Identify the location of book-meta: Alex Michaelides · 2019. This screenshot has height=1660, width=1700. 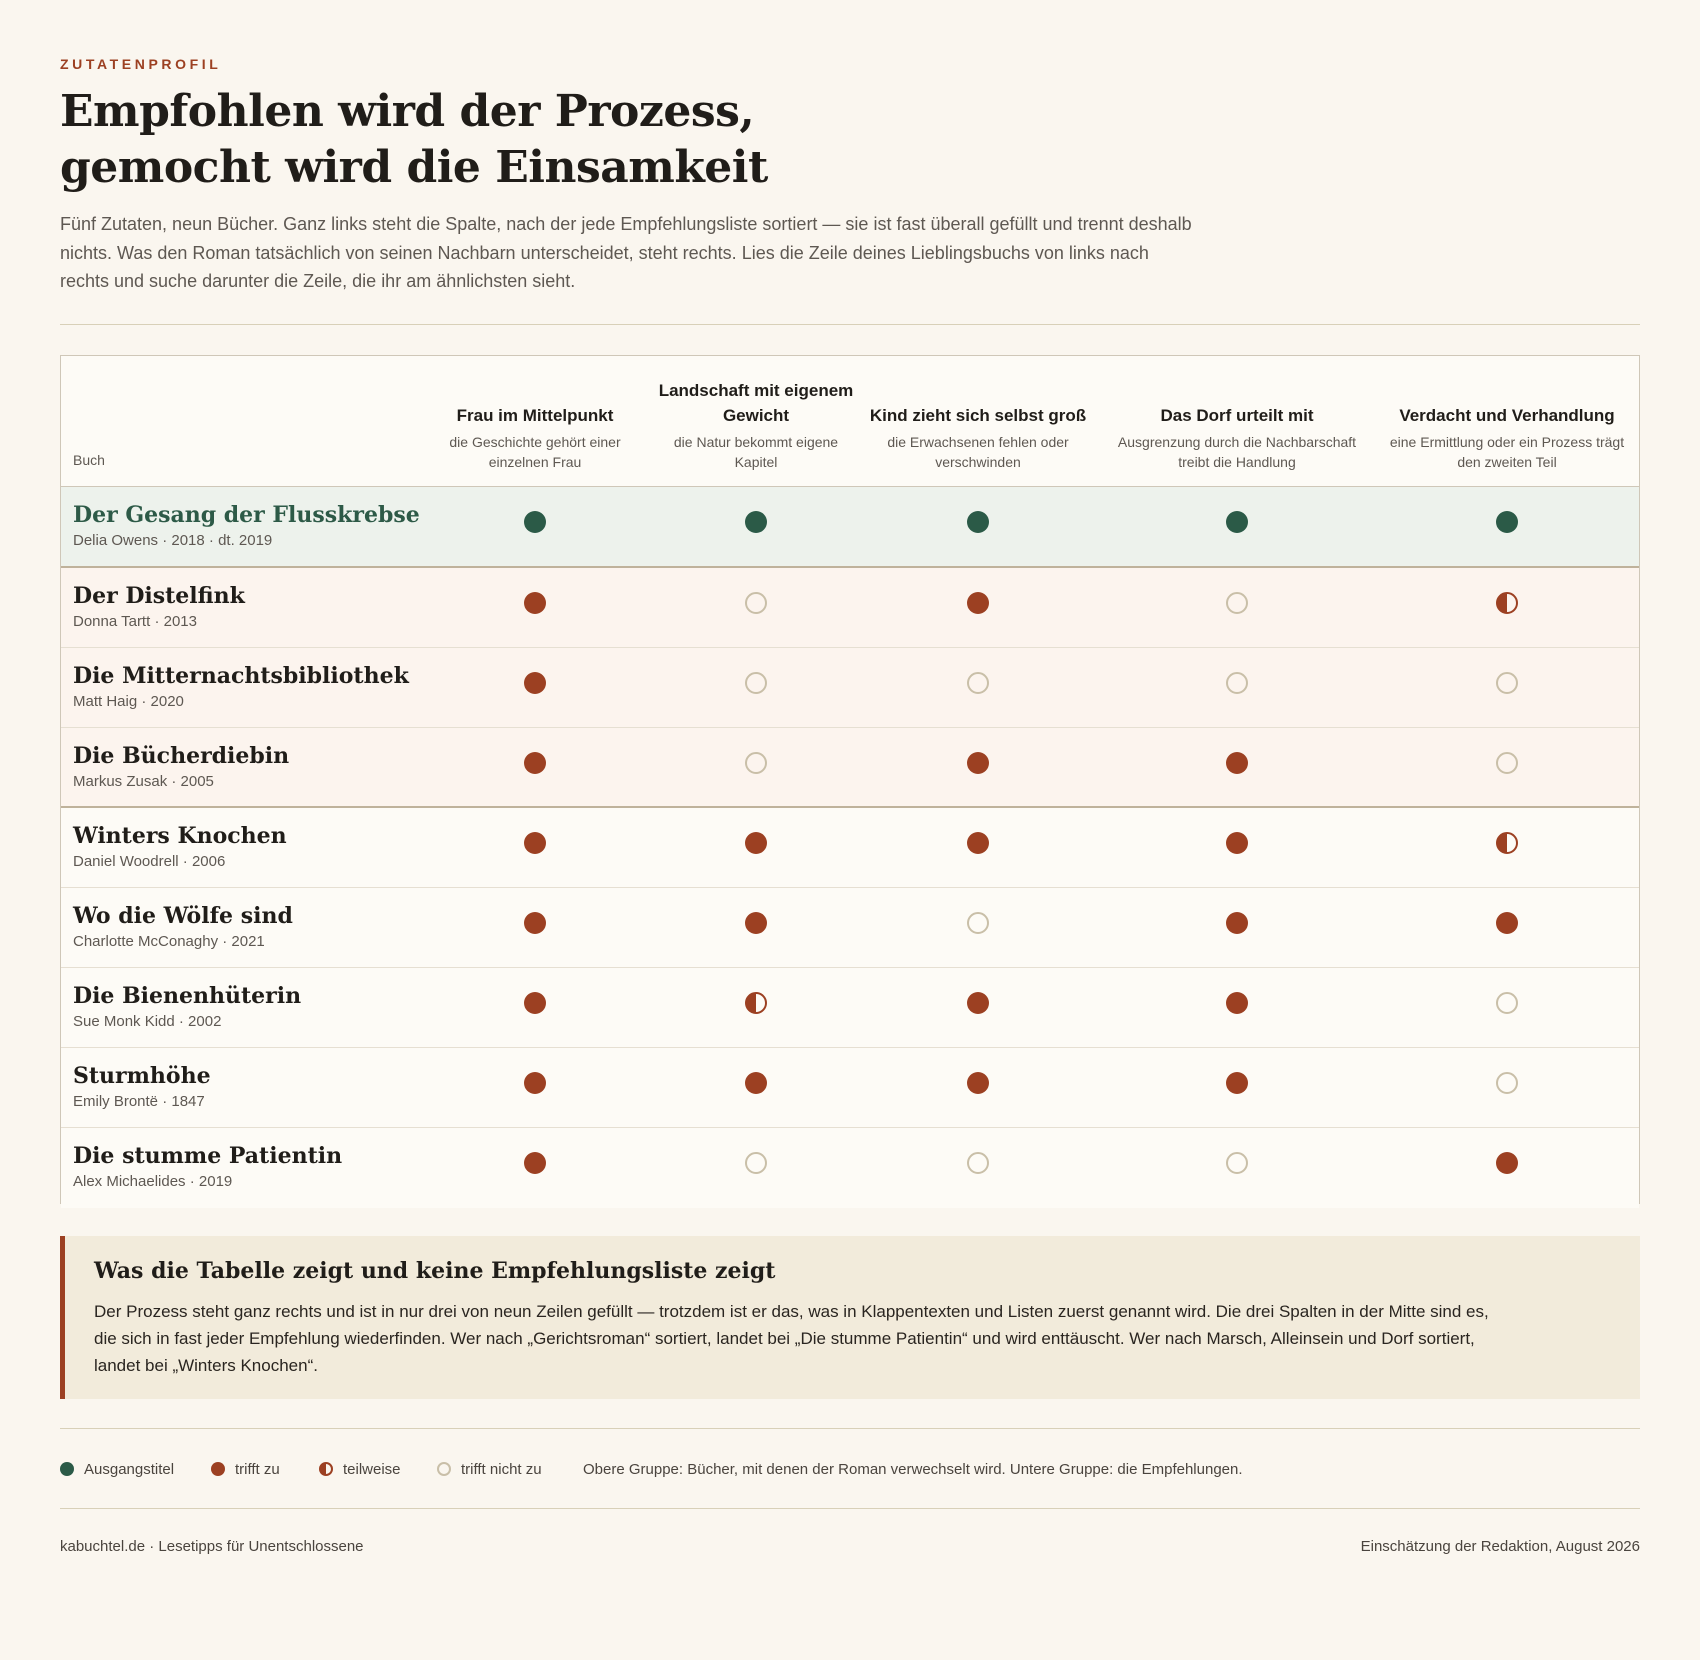
(153, 1181).